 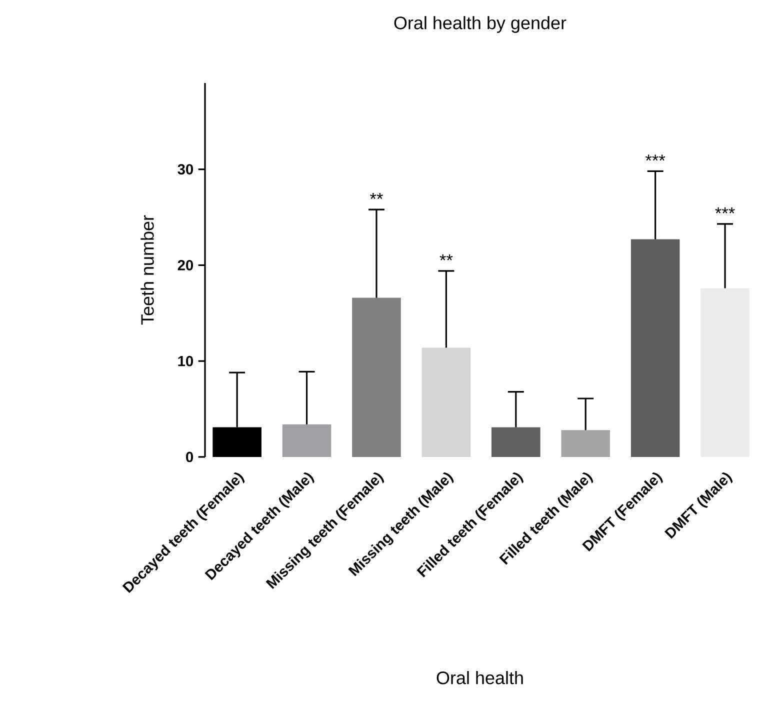 I want to click on chart-title: Oral health by gender, so click(x=480, y=24).